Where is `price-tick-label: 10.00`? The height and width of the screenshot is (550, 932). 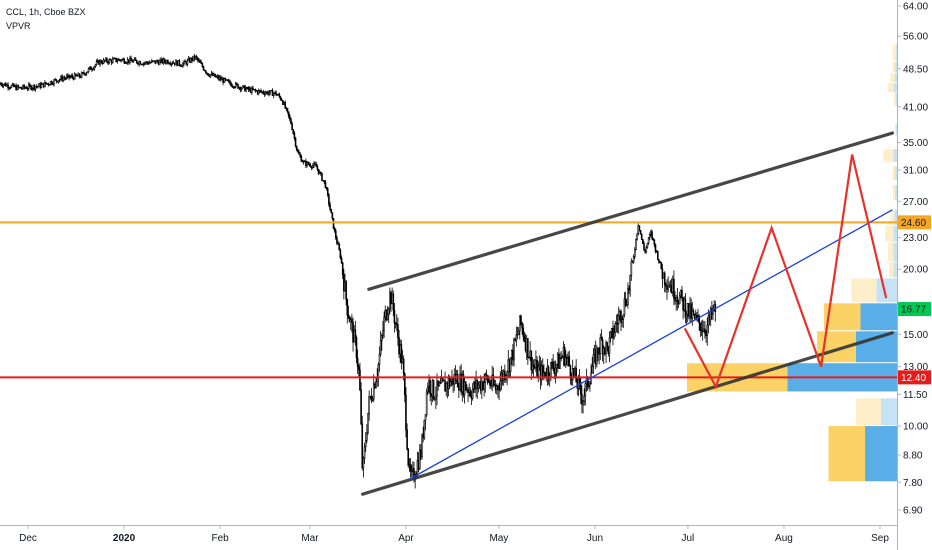
price-tick-label: 10.00 is located at coordinates (915, 427).